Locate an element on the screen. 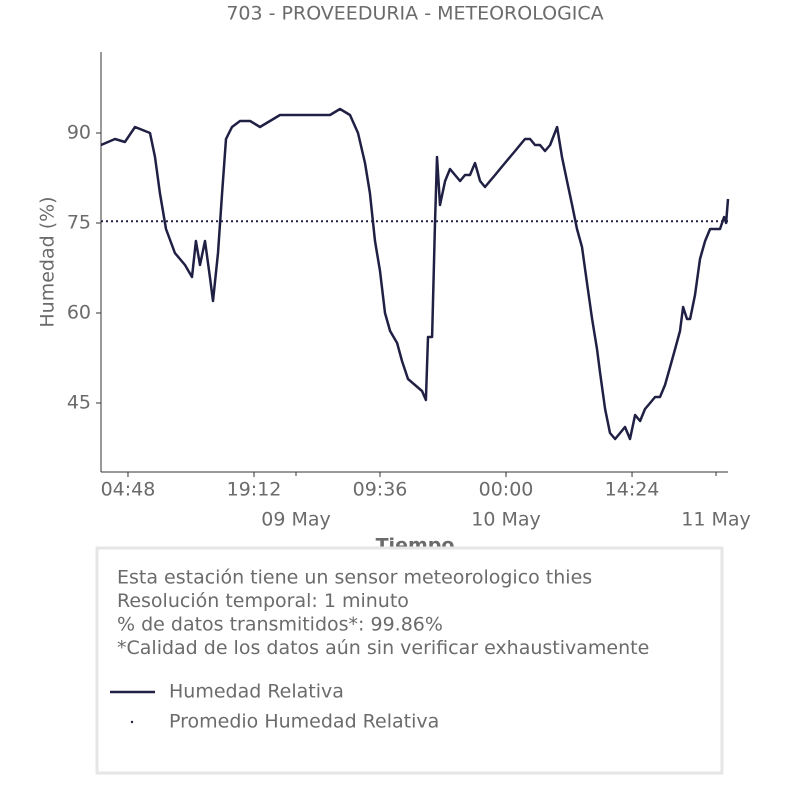 The height and width of the screenshot is (806, 806). y-axis-label: Humedad (%) is located at coordinates (48, 261).